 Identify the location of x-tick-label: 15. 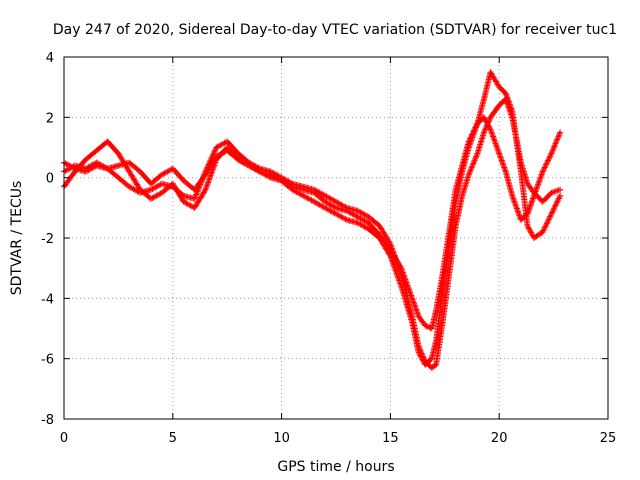
(390, 438).